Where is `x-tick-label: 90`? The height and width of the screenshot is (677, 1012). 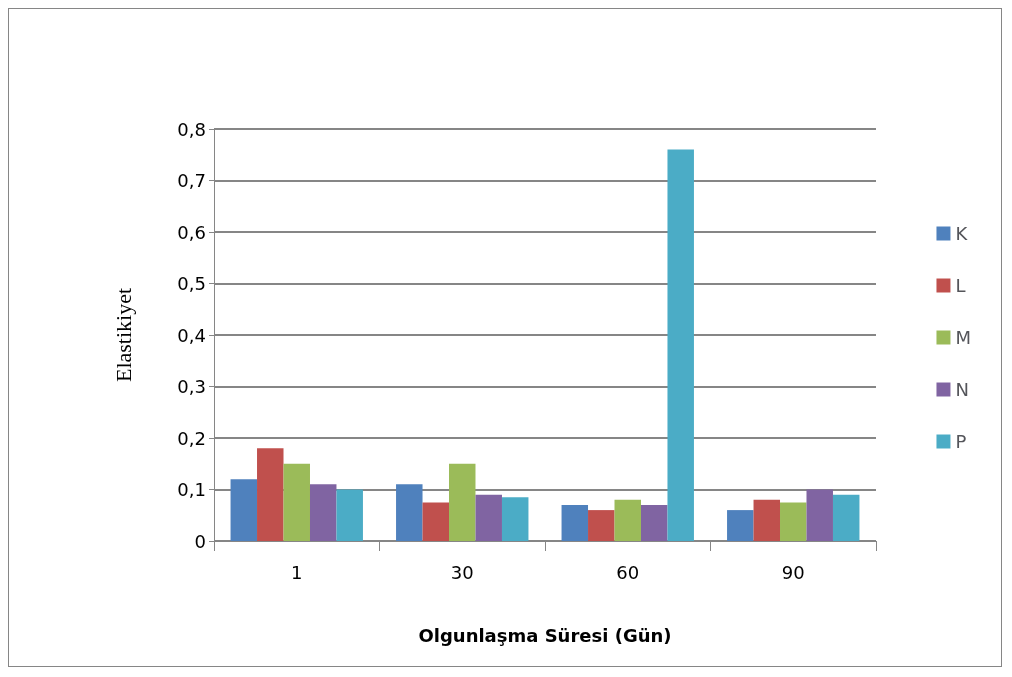 x-tick-label: 90 is located at coordinates (793, 572).